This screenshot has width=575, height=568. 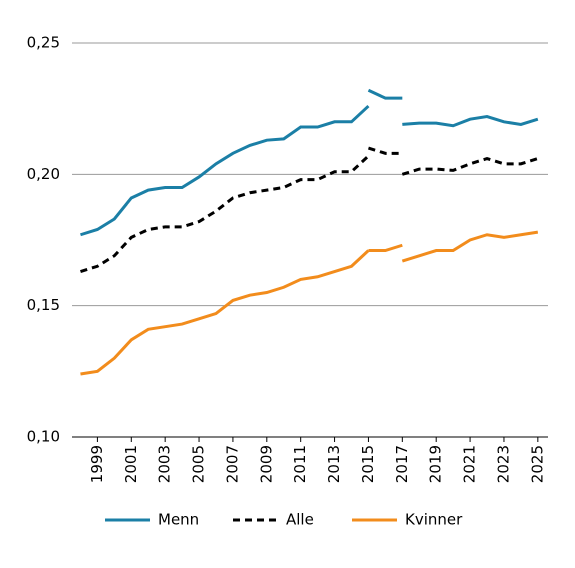 What do you see at coordinates (232, 464) in the screenshot?
I see `x-tick-label: 2007` at bounding box center [232, 464].